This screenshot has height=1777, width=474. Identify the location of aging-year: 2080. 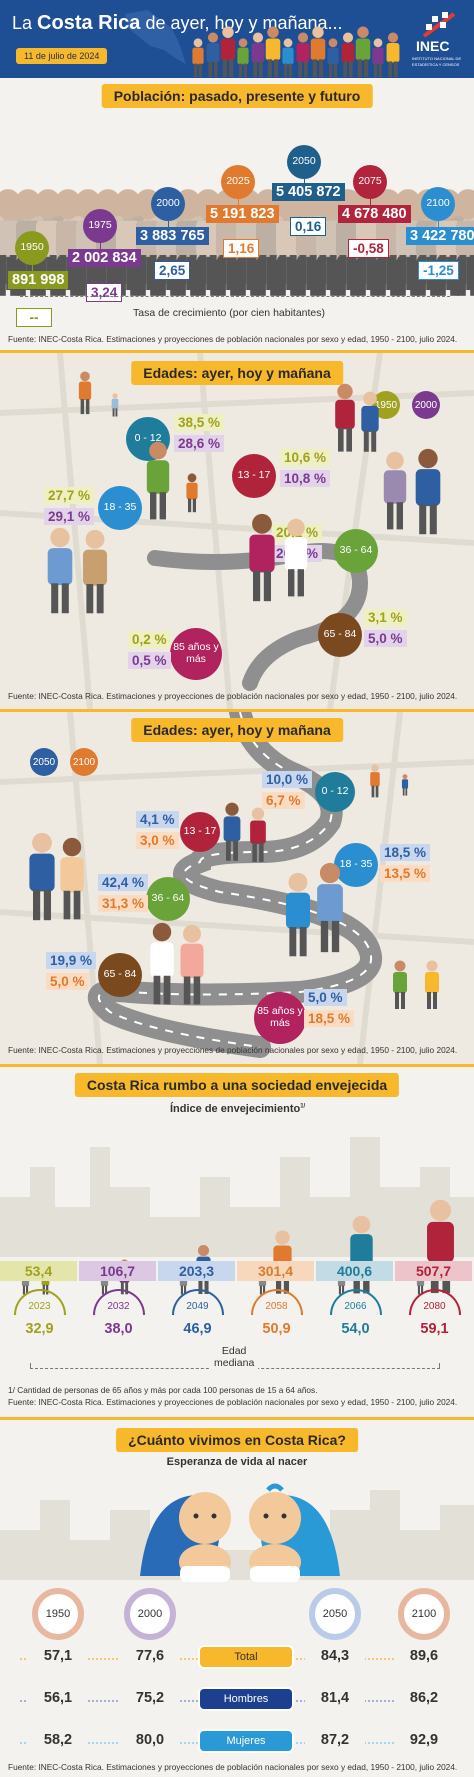
(434, 1306).